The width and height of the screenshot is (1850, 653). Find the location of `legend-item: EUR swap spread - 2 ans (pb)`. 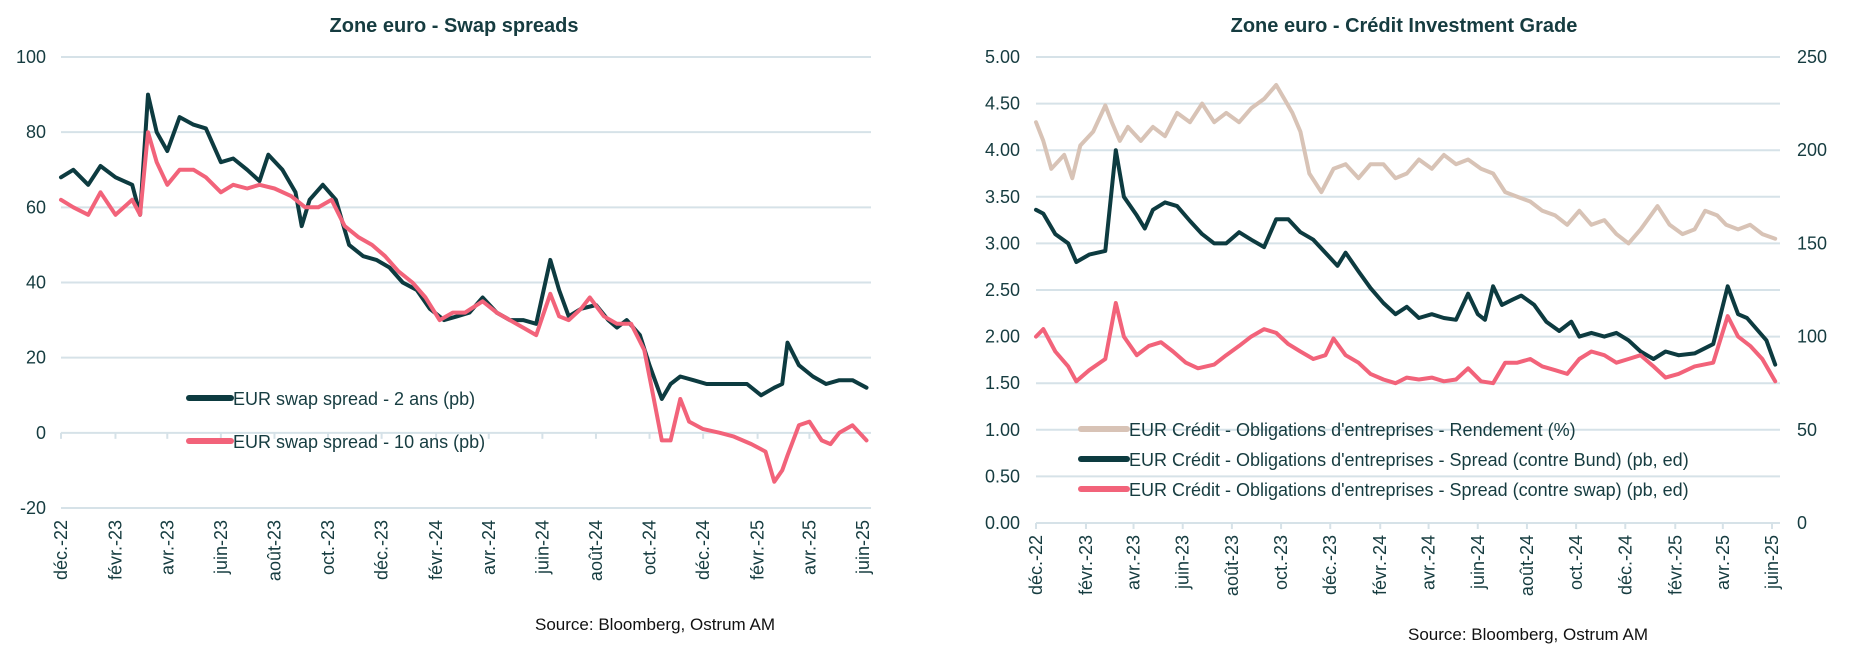

legend-item: EUR swap spread - 2 ans (pb) is located at coordinates (330, 399).